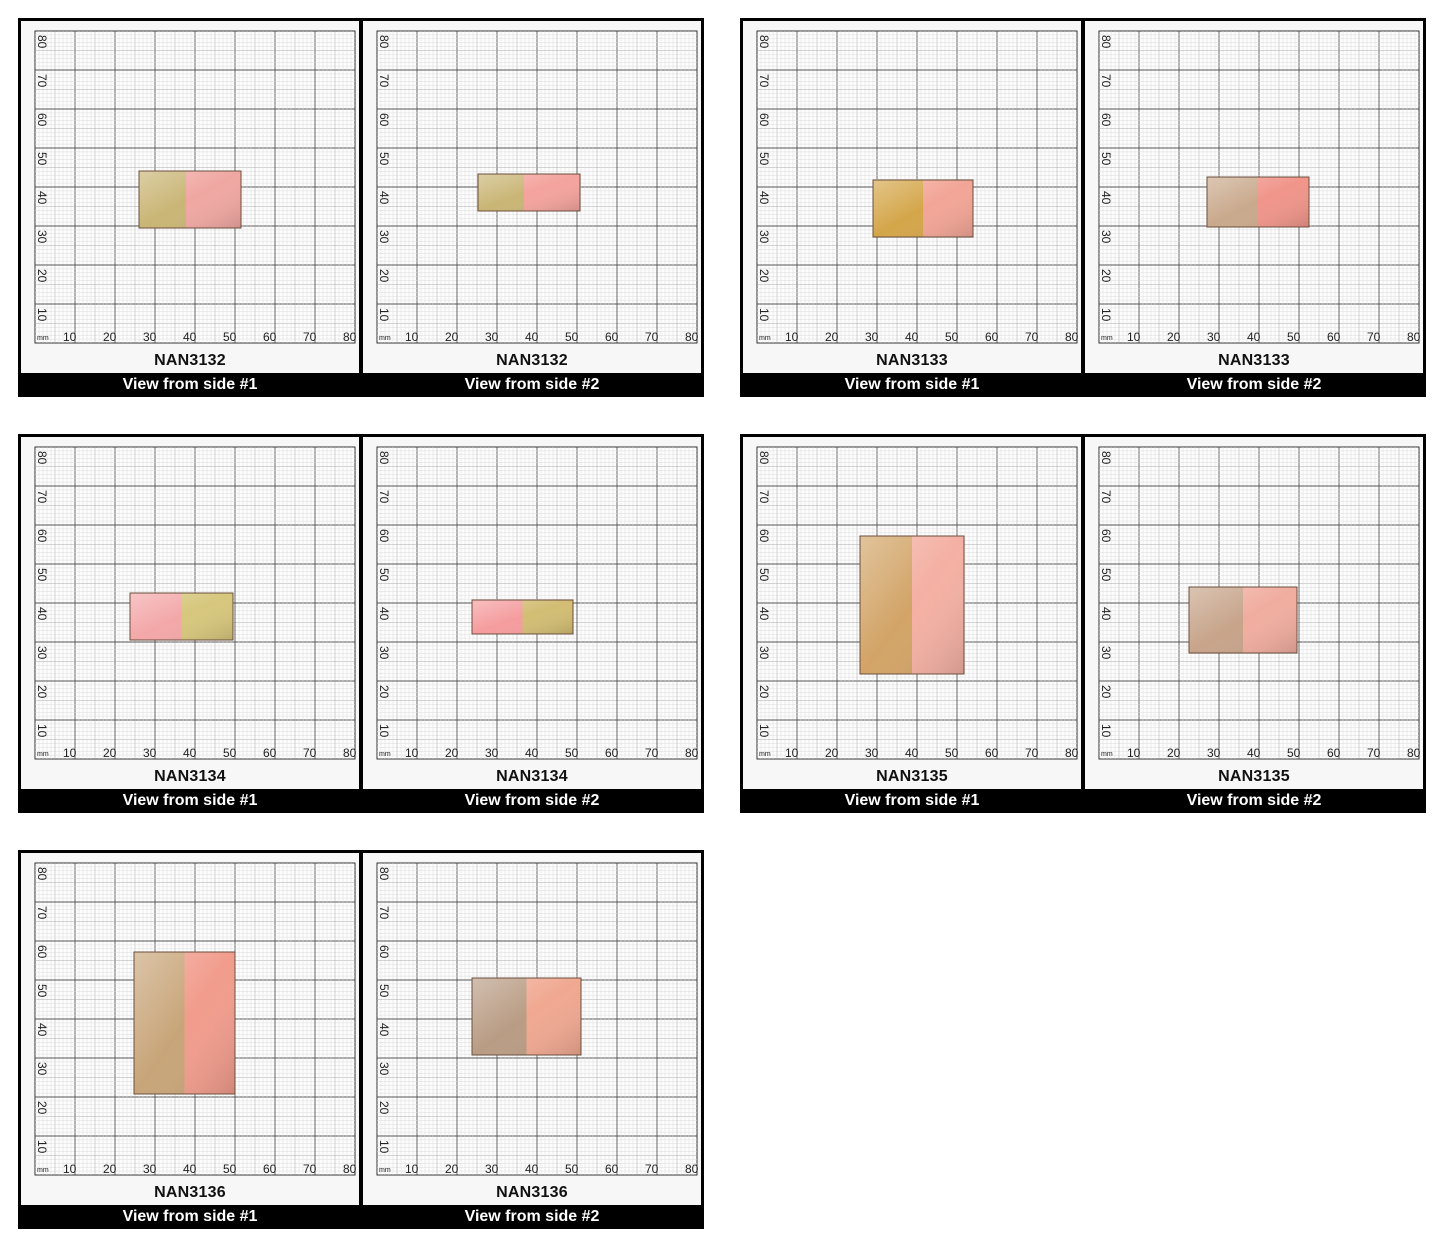  What do you see at coordinates (1254, 776) in the screenshot?
I see `specimen-code: NAN3135` at bounding box center [1254, 776].